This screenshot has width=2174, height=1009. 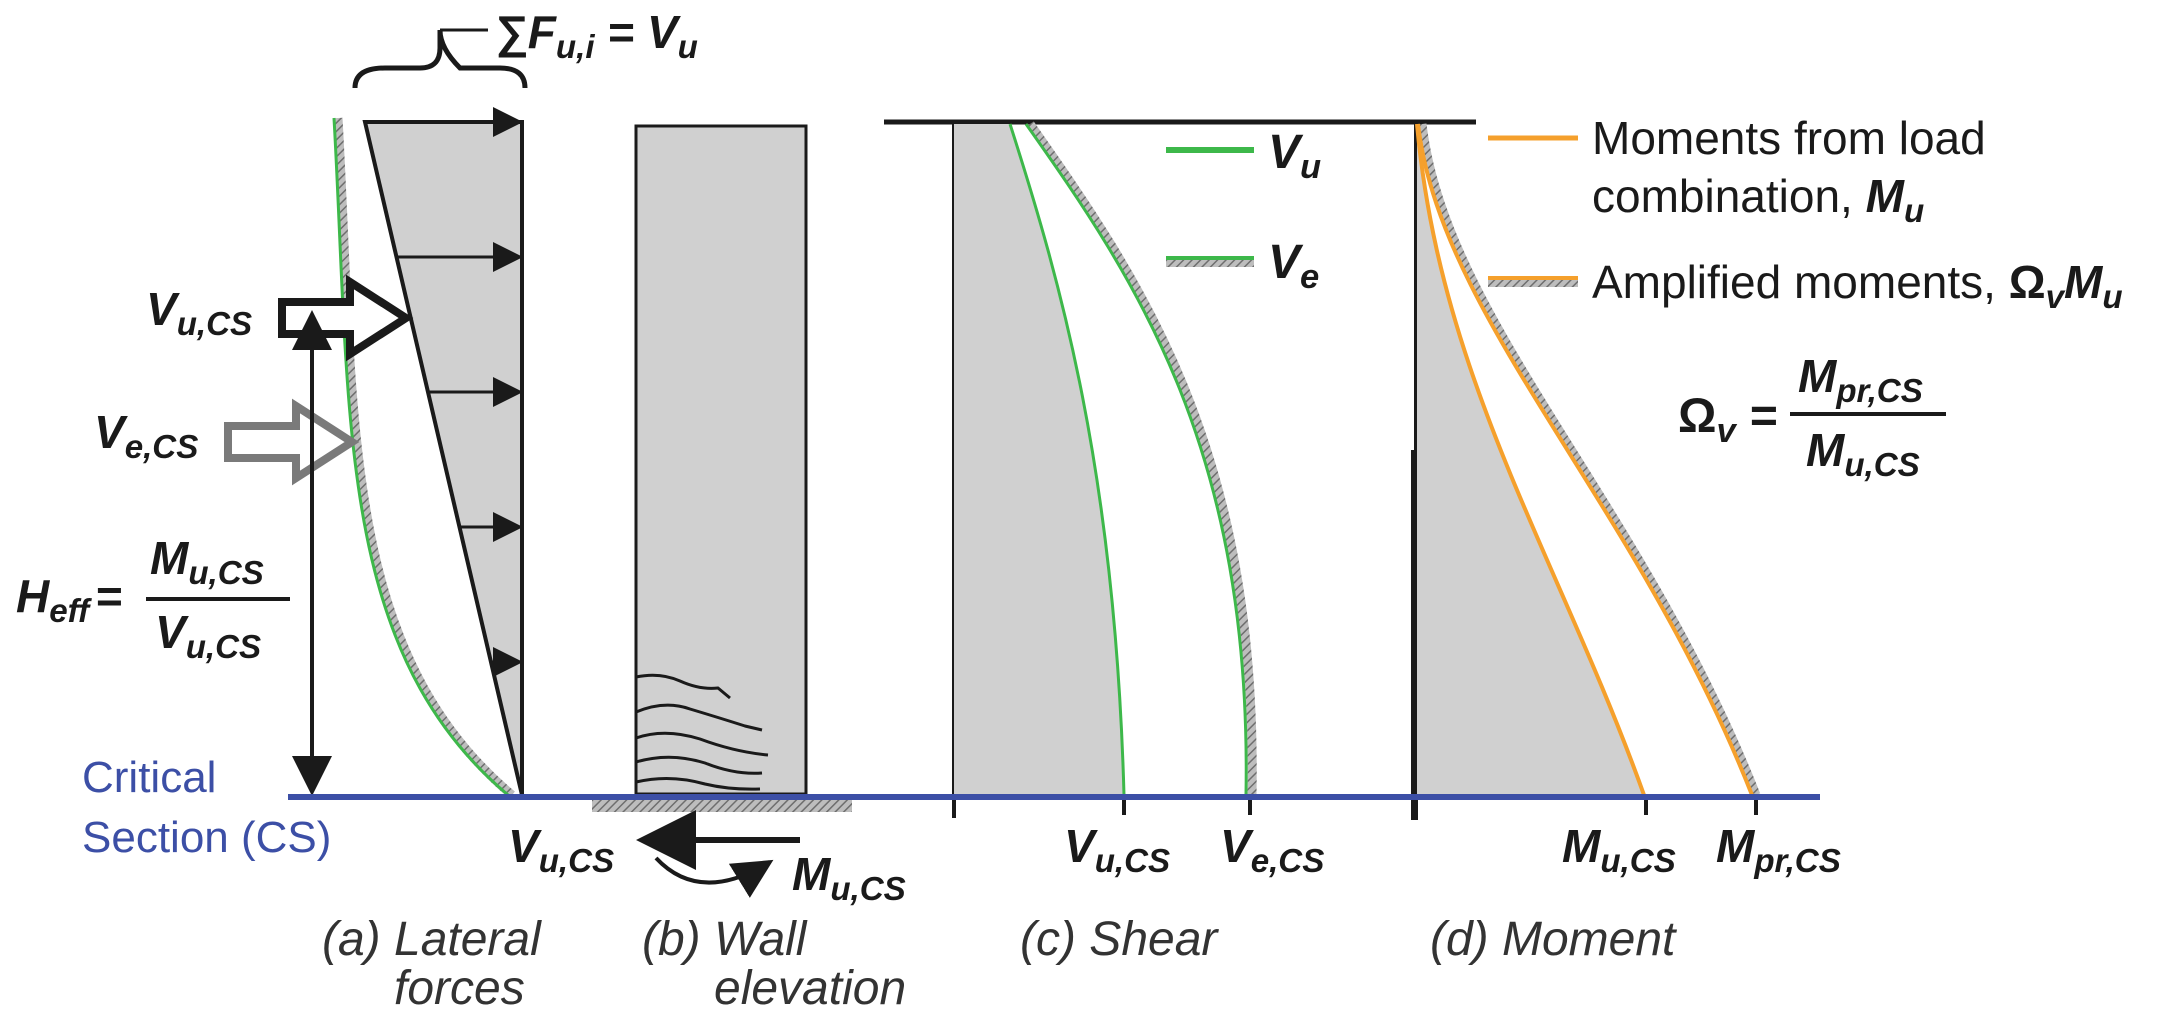 I want to click on caption-b: (b) Wall, so click(x=725, y=939).